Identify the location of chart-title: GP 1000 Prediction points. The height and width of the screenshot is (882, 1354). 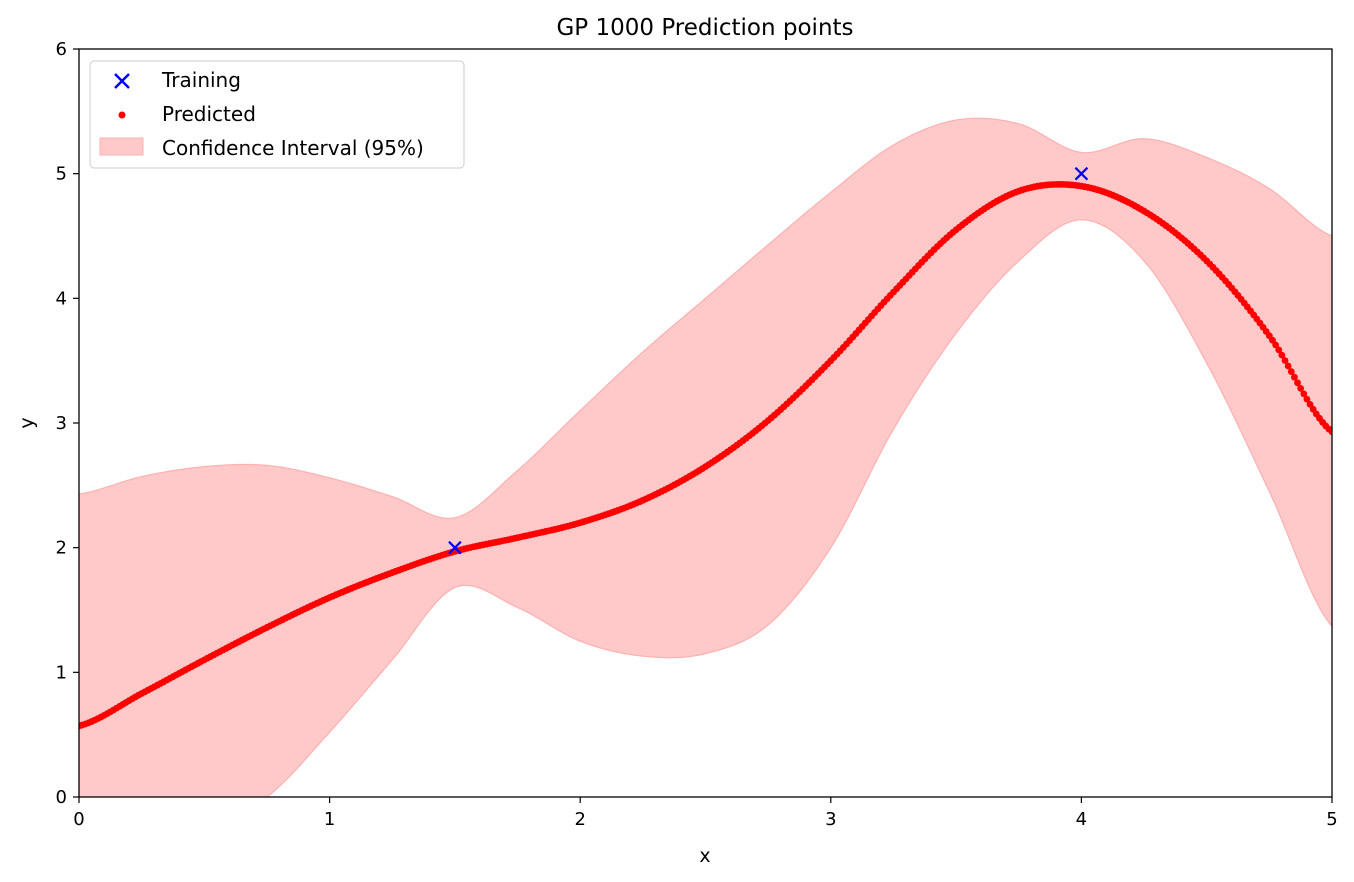
(704, 28).